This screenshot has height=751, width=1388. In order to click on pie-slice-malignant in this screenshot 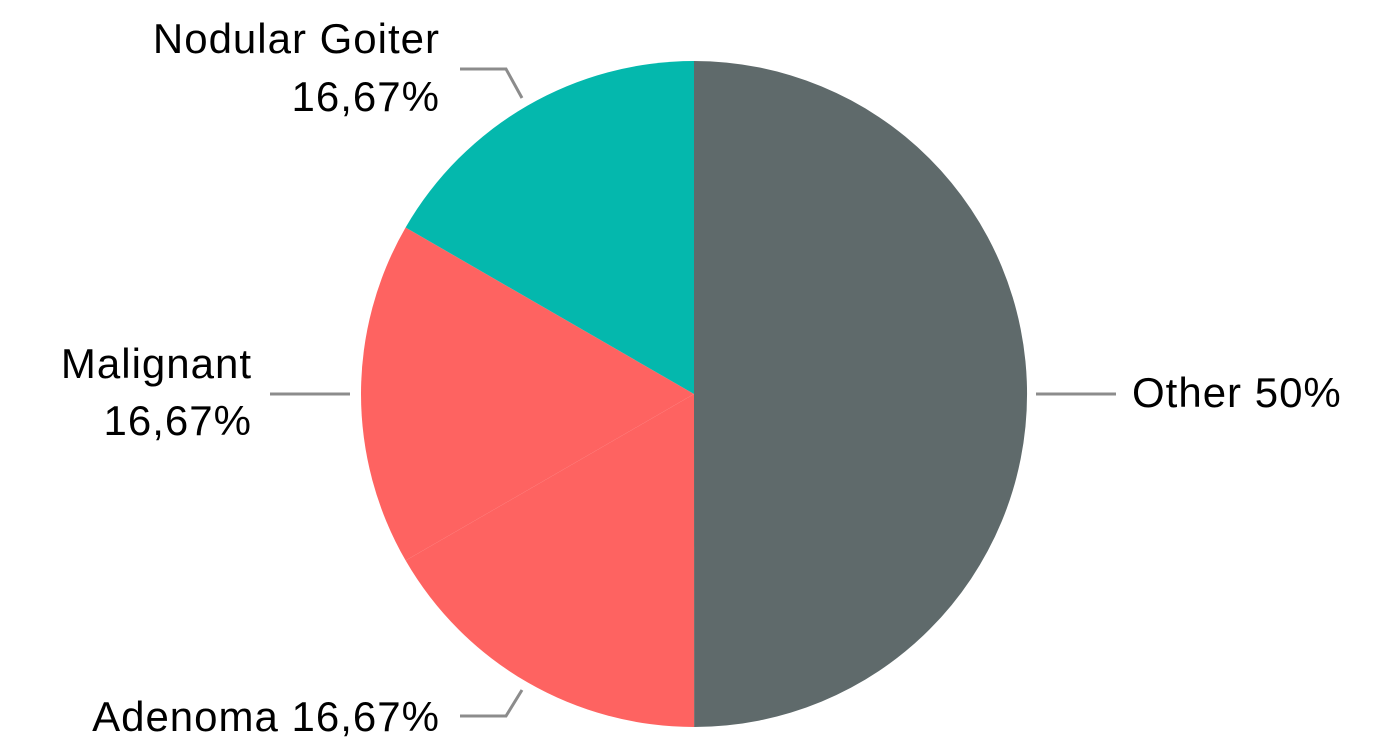, I will do `click(527, 394)`.